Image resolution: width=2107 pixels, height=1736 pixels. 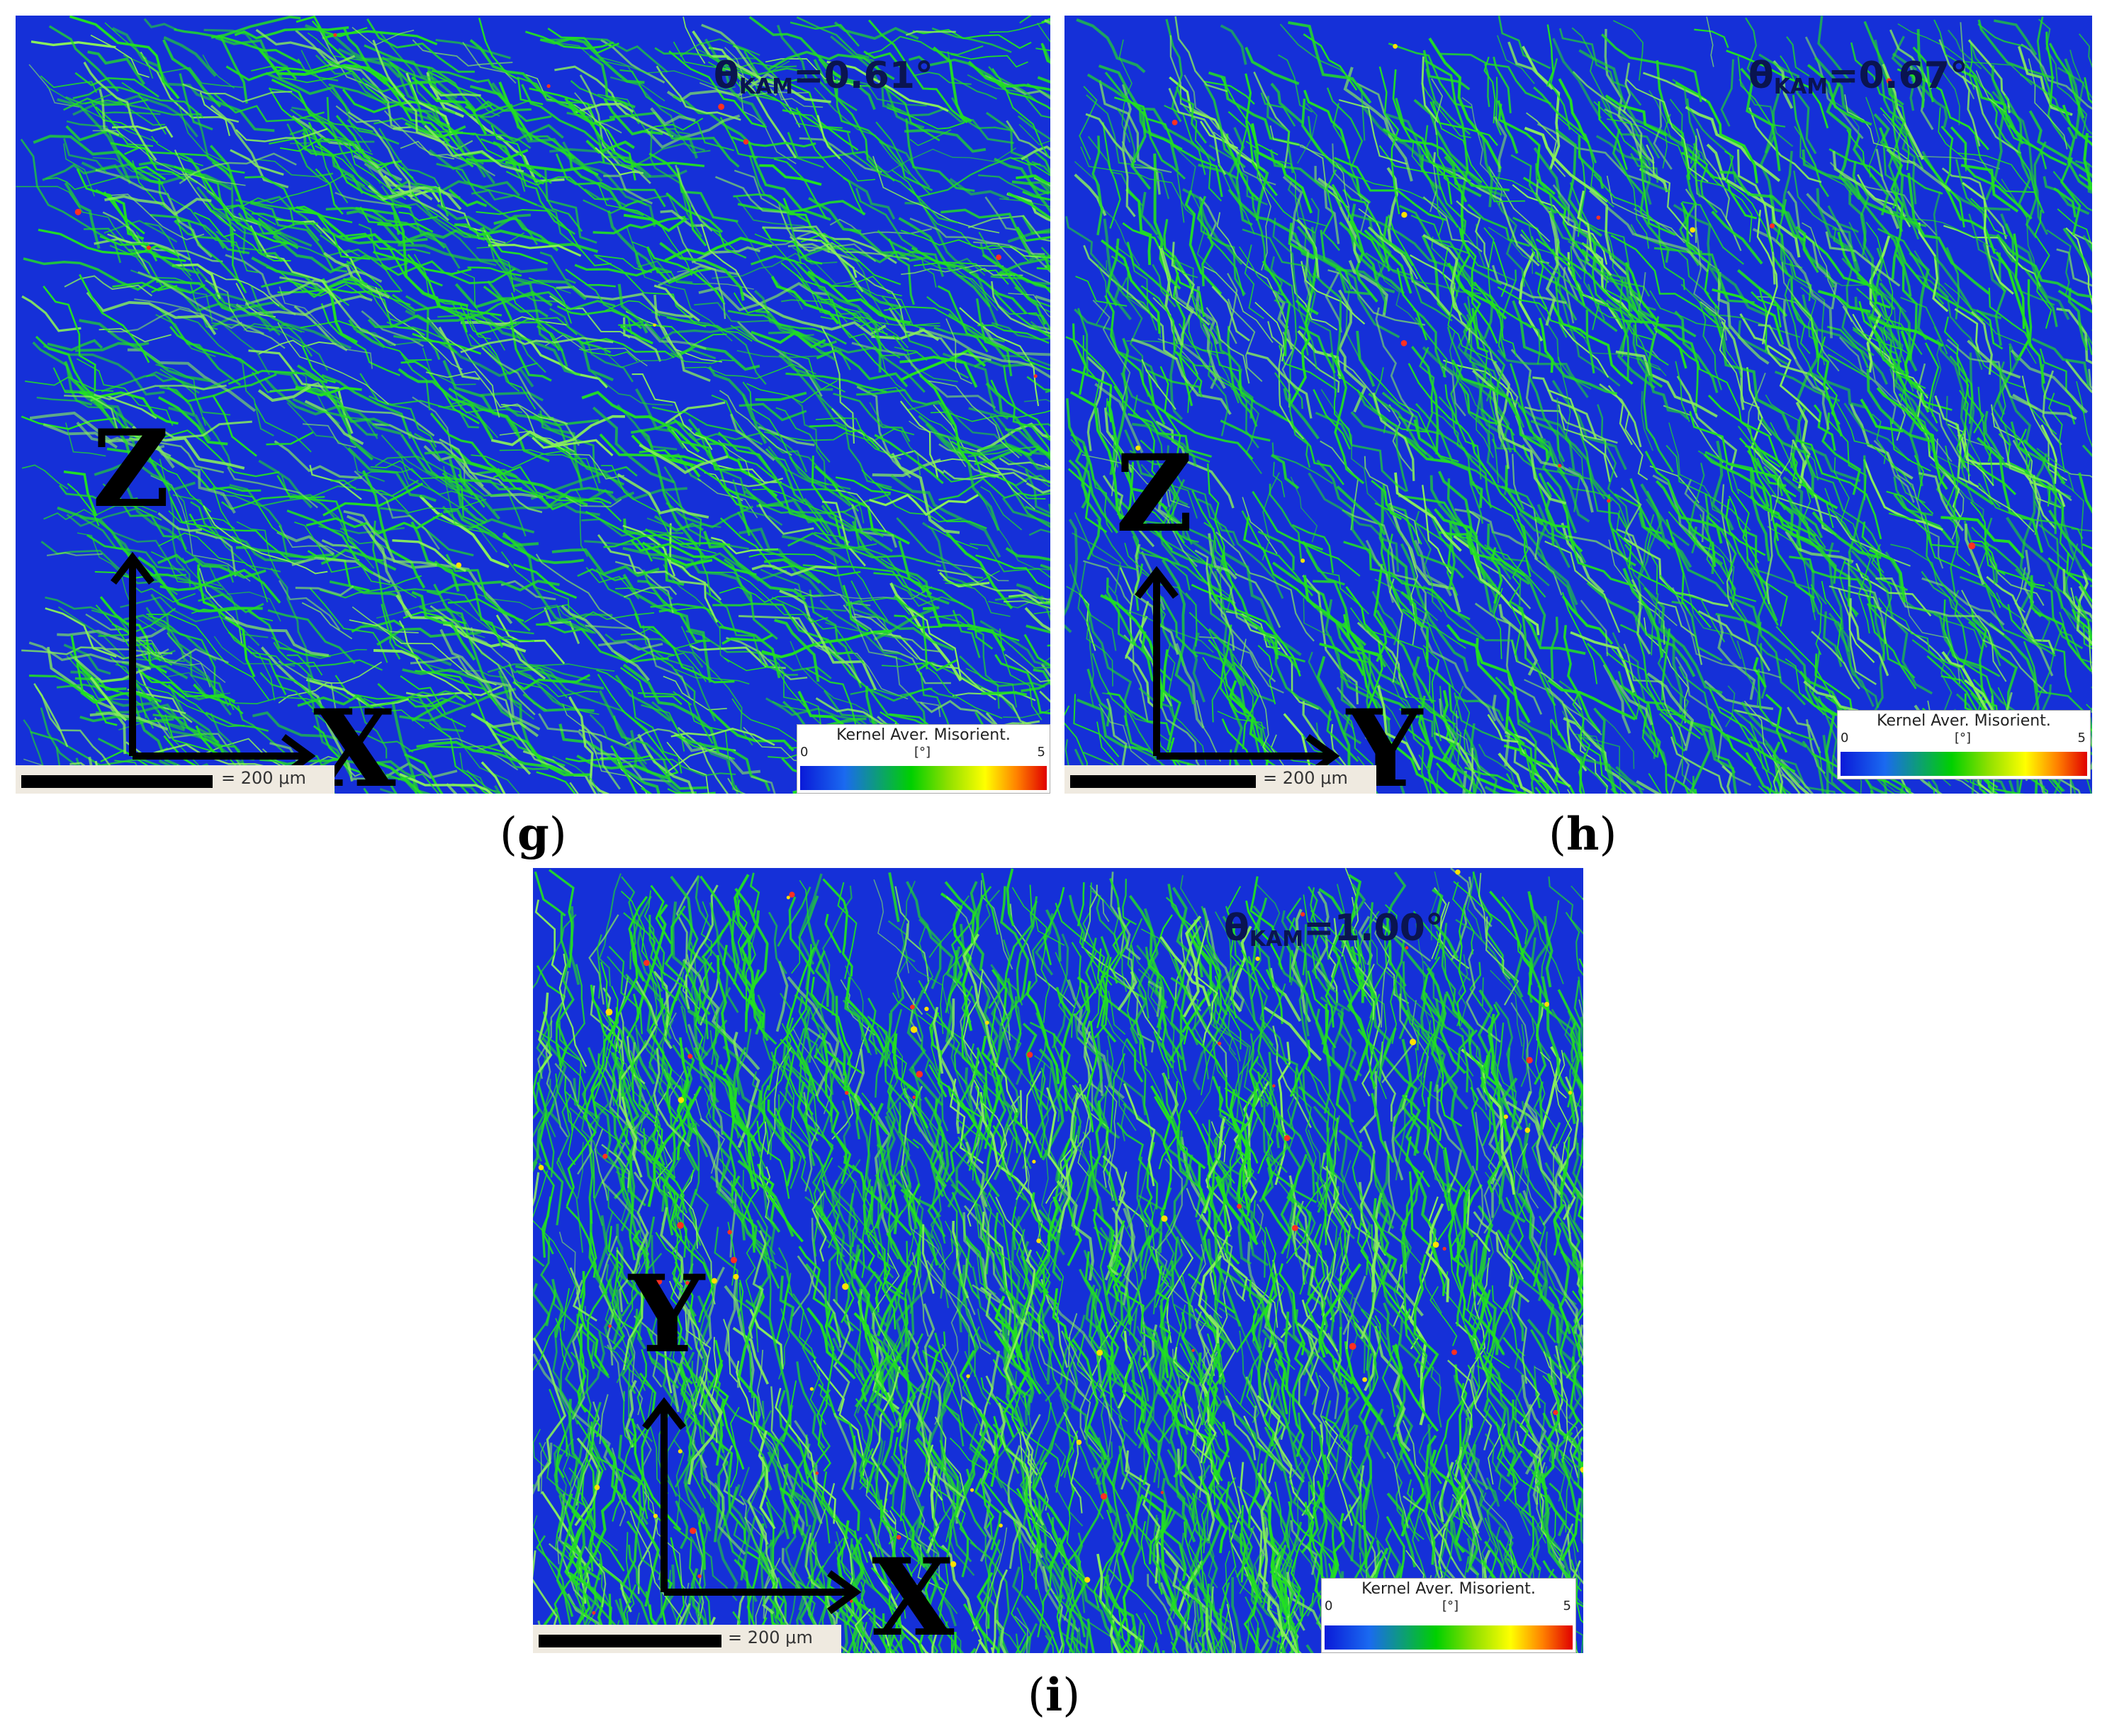 I want to click on legend-title-g: Kernel Aver. Misorient., so click(x=923, y=735).